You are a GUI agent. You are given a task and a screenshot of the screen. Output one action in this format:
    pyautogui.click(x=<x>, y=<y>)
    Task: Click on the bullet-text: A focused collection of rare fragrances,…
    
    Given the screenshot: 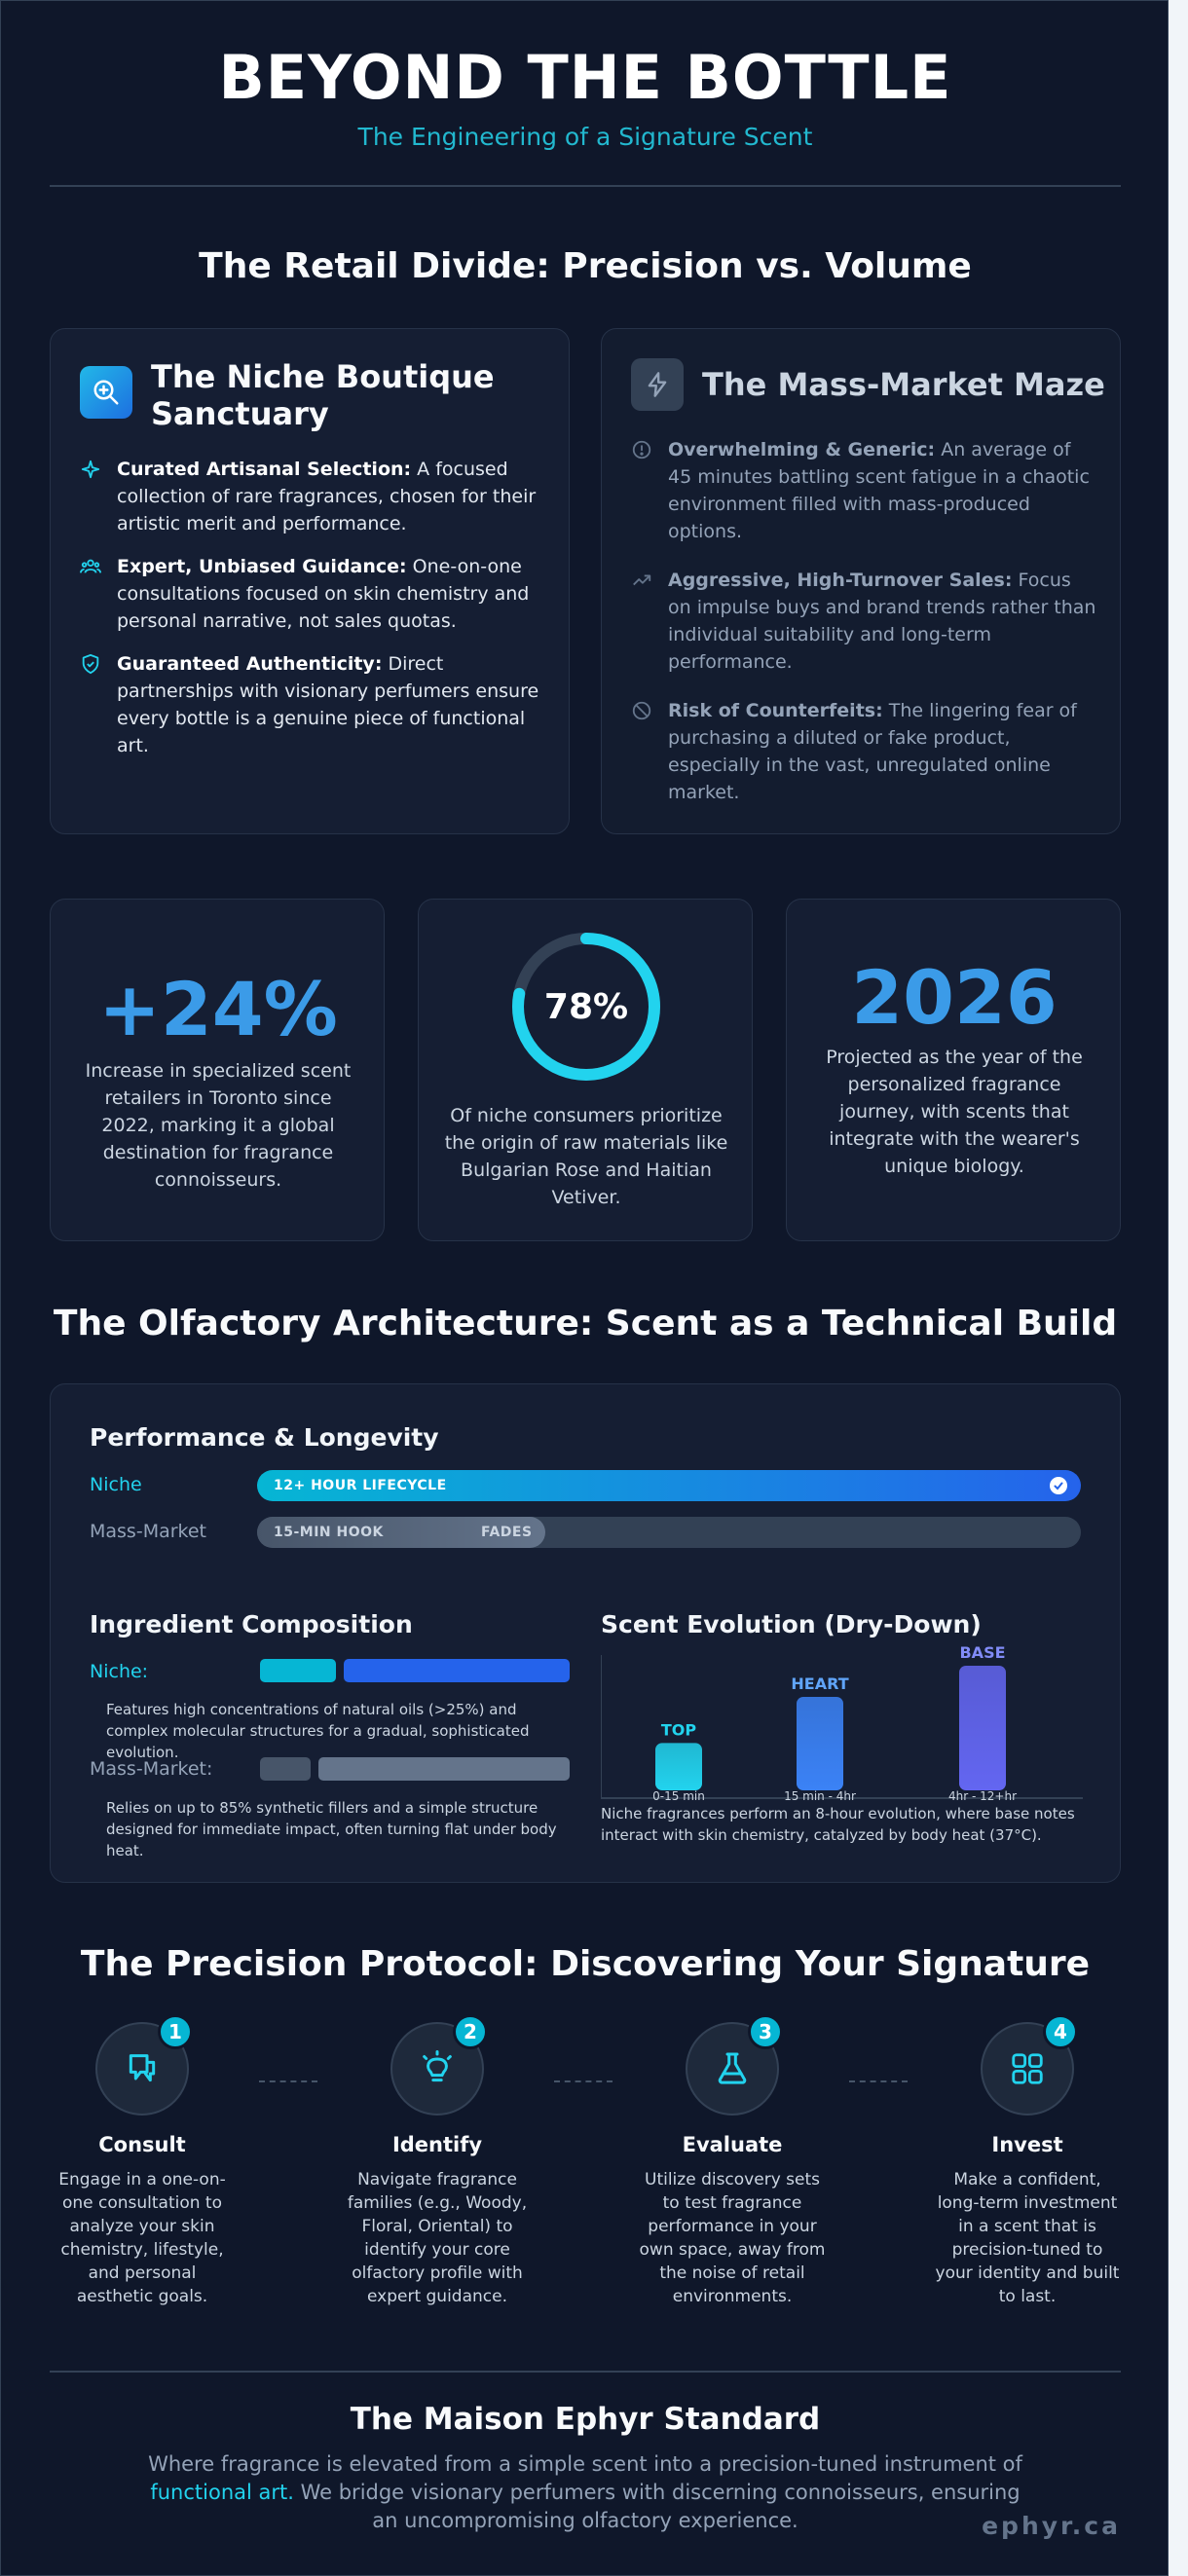 What is the action you would take?
    pyautogui.click(x=327, y=496)
    